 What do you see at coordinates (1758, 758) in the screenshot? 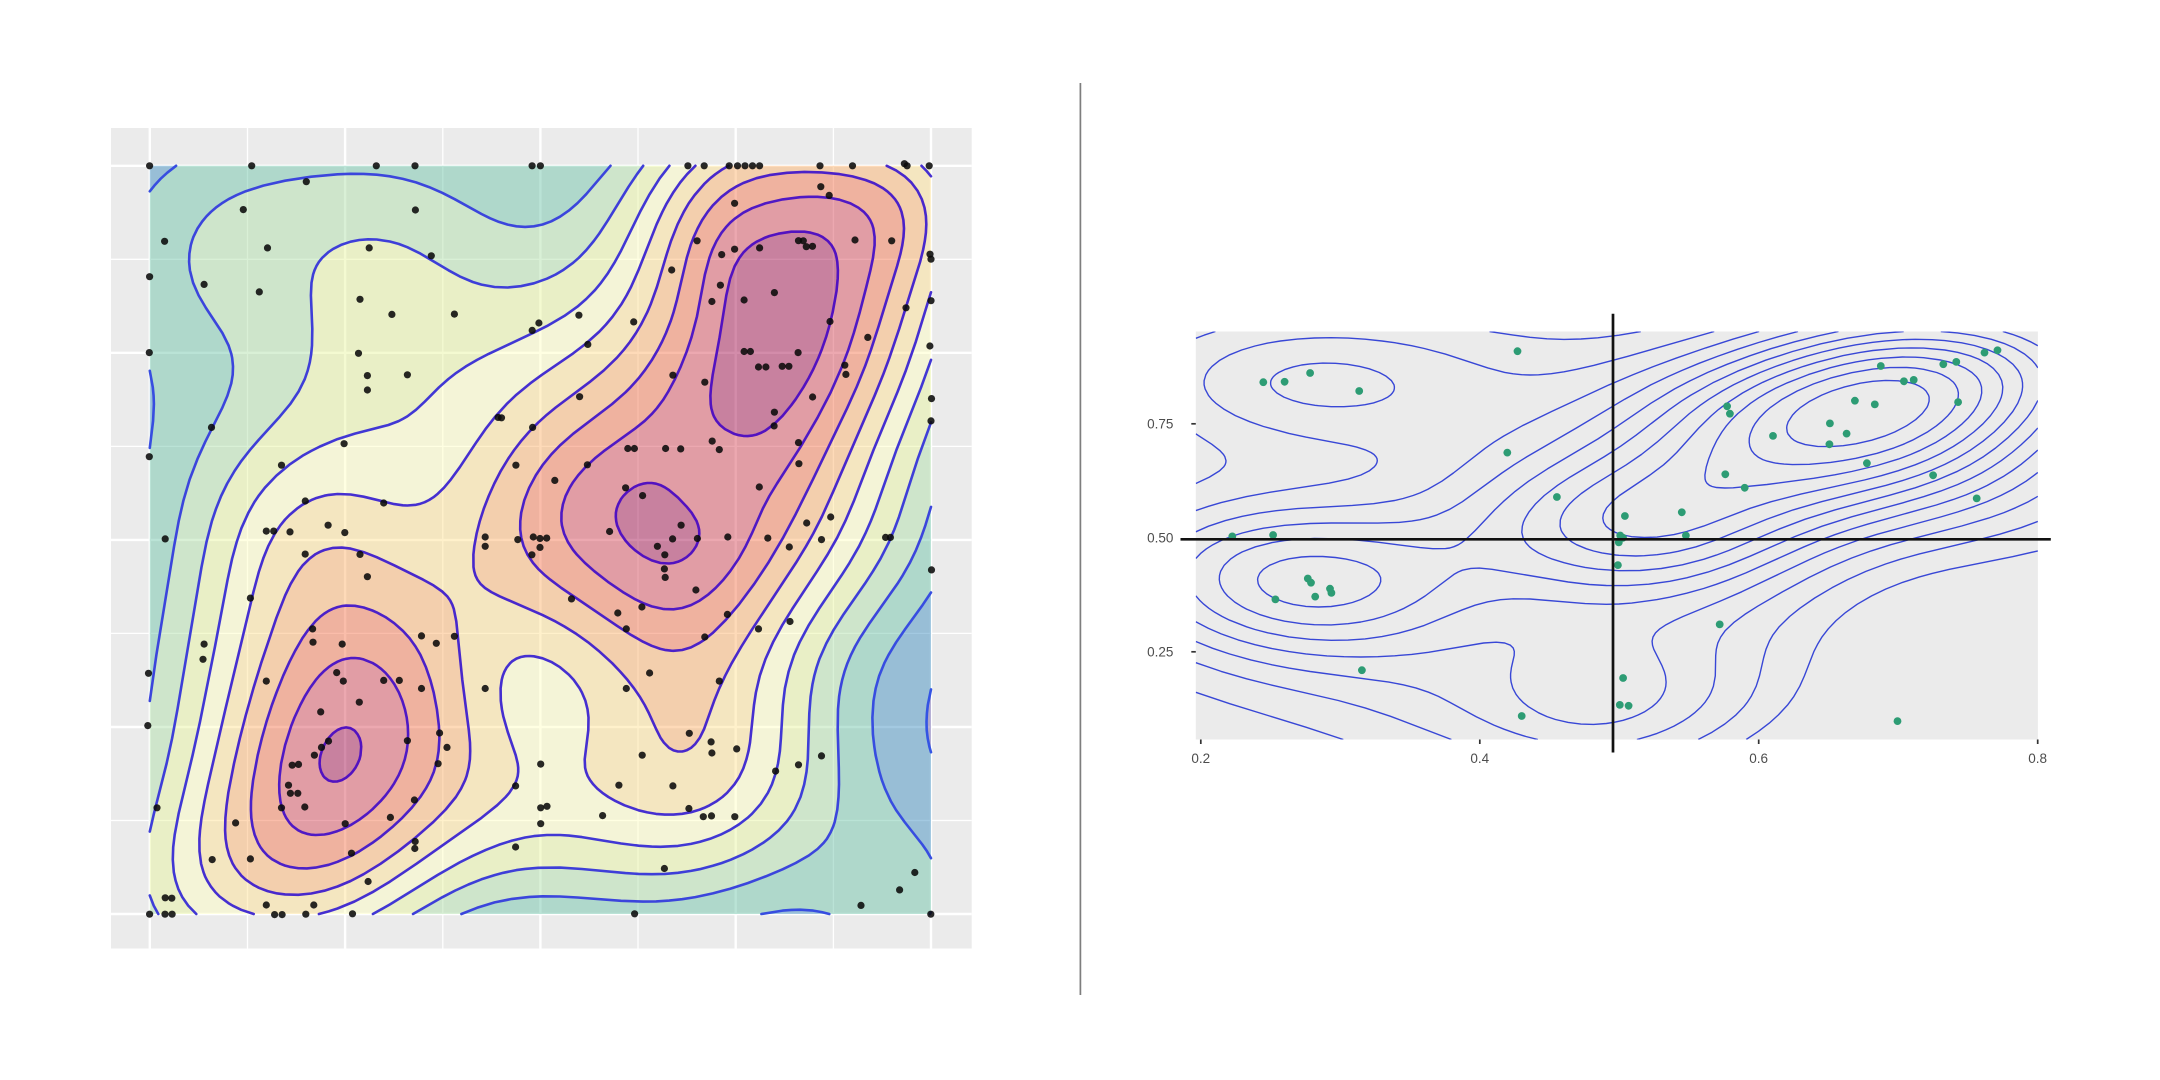
I see `svg-text: 0.6` at bounding box center [1758, 758].